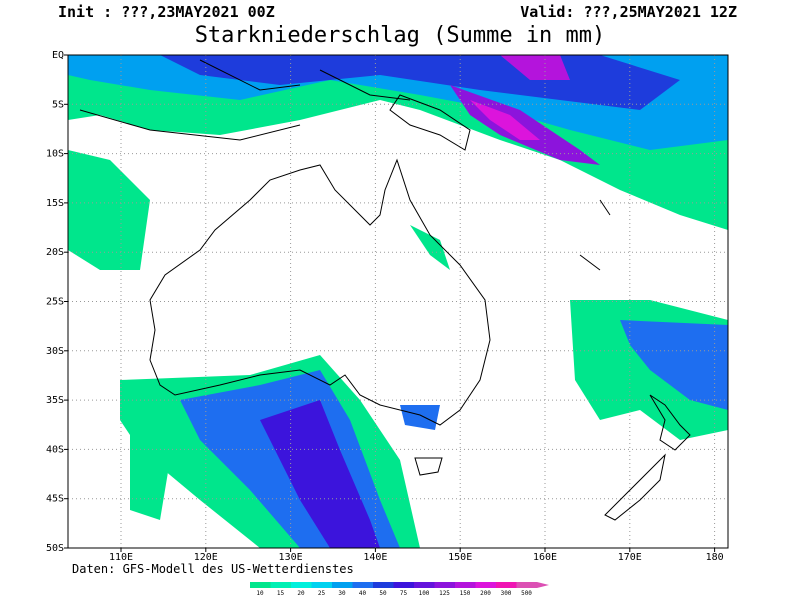 The width and height of the screenshot is (800, 600). Describe the element at coordinates (206, 557) in the screenshot. I see `lon-label: 120E` at that location.